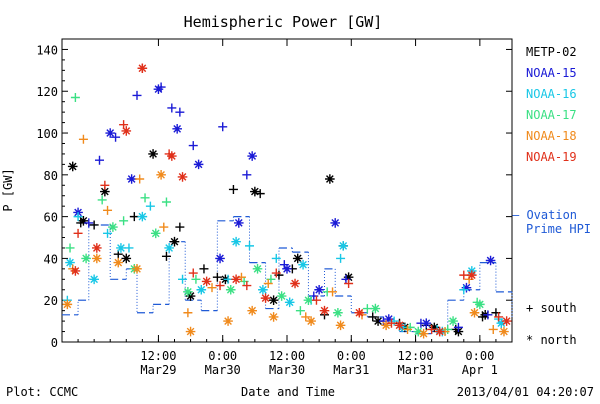  Describe the element at coordinates (480, 370) in the screenshot. I see `x-tick-sublabel: Apr 1` at that location.